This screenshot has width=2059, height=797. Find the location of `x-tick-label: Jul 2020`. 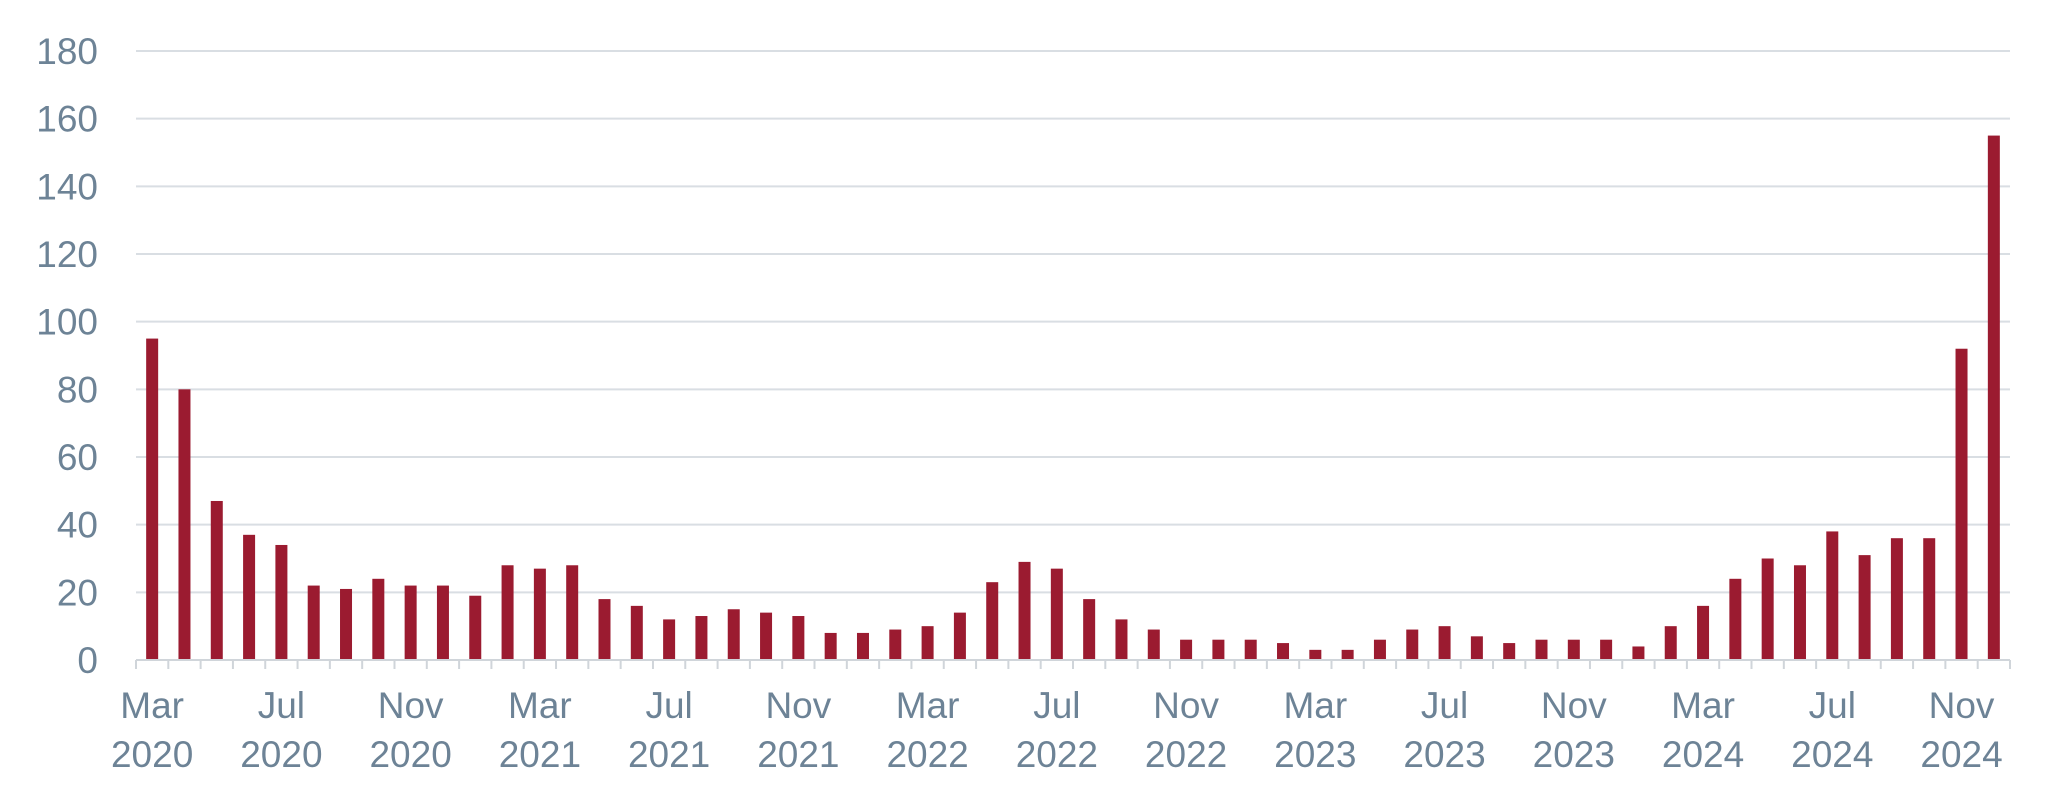

x-tick-label: Jul 2020 is located at coordinates (281, 730).